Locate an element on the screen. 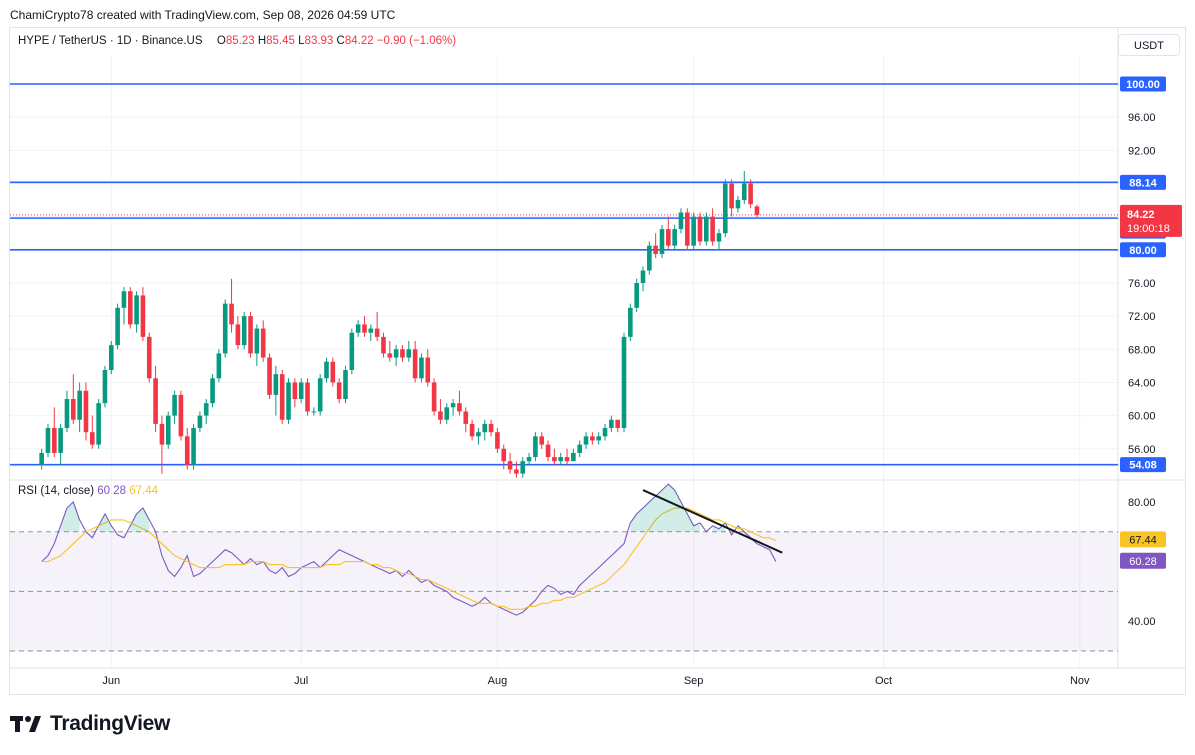 Image resolution: width=1195 pixels, height=755 pixels. symbol-label: HYPE / TetherUS · 1D · Binance.US is located at coordinates (110, 41).